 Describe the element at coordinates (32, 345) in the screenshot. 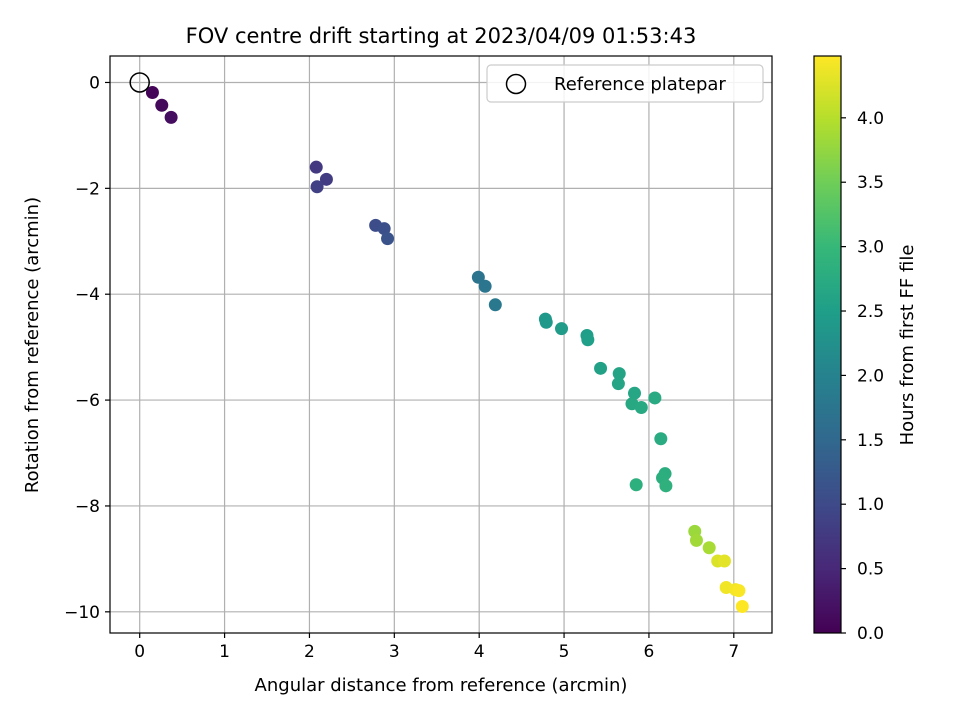

I see `y-axis-title: Rotation from reference (arcmin)` at that location.